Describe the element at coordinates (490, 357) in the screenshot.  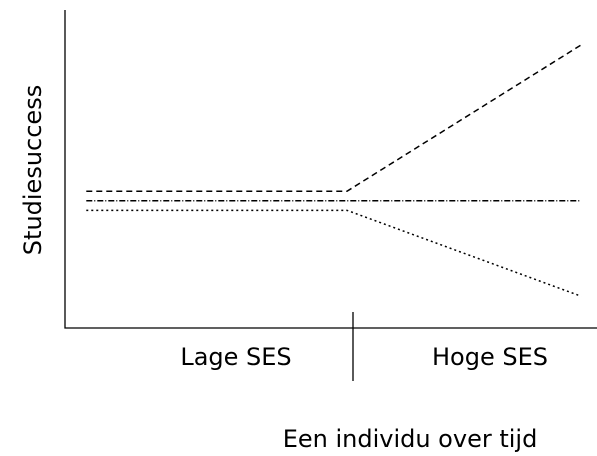
I see `region-label: Hoge SES` at that location.